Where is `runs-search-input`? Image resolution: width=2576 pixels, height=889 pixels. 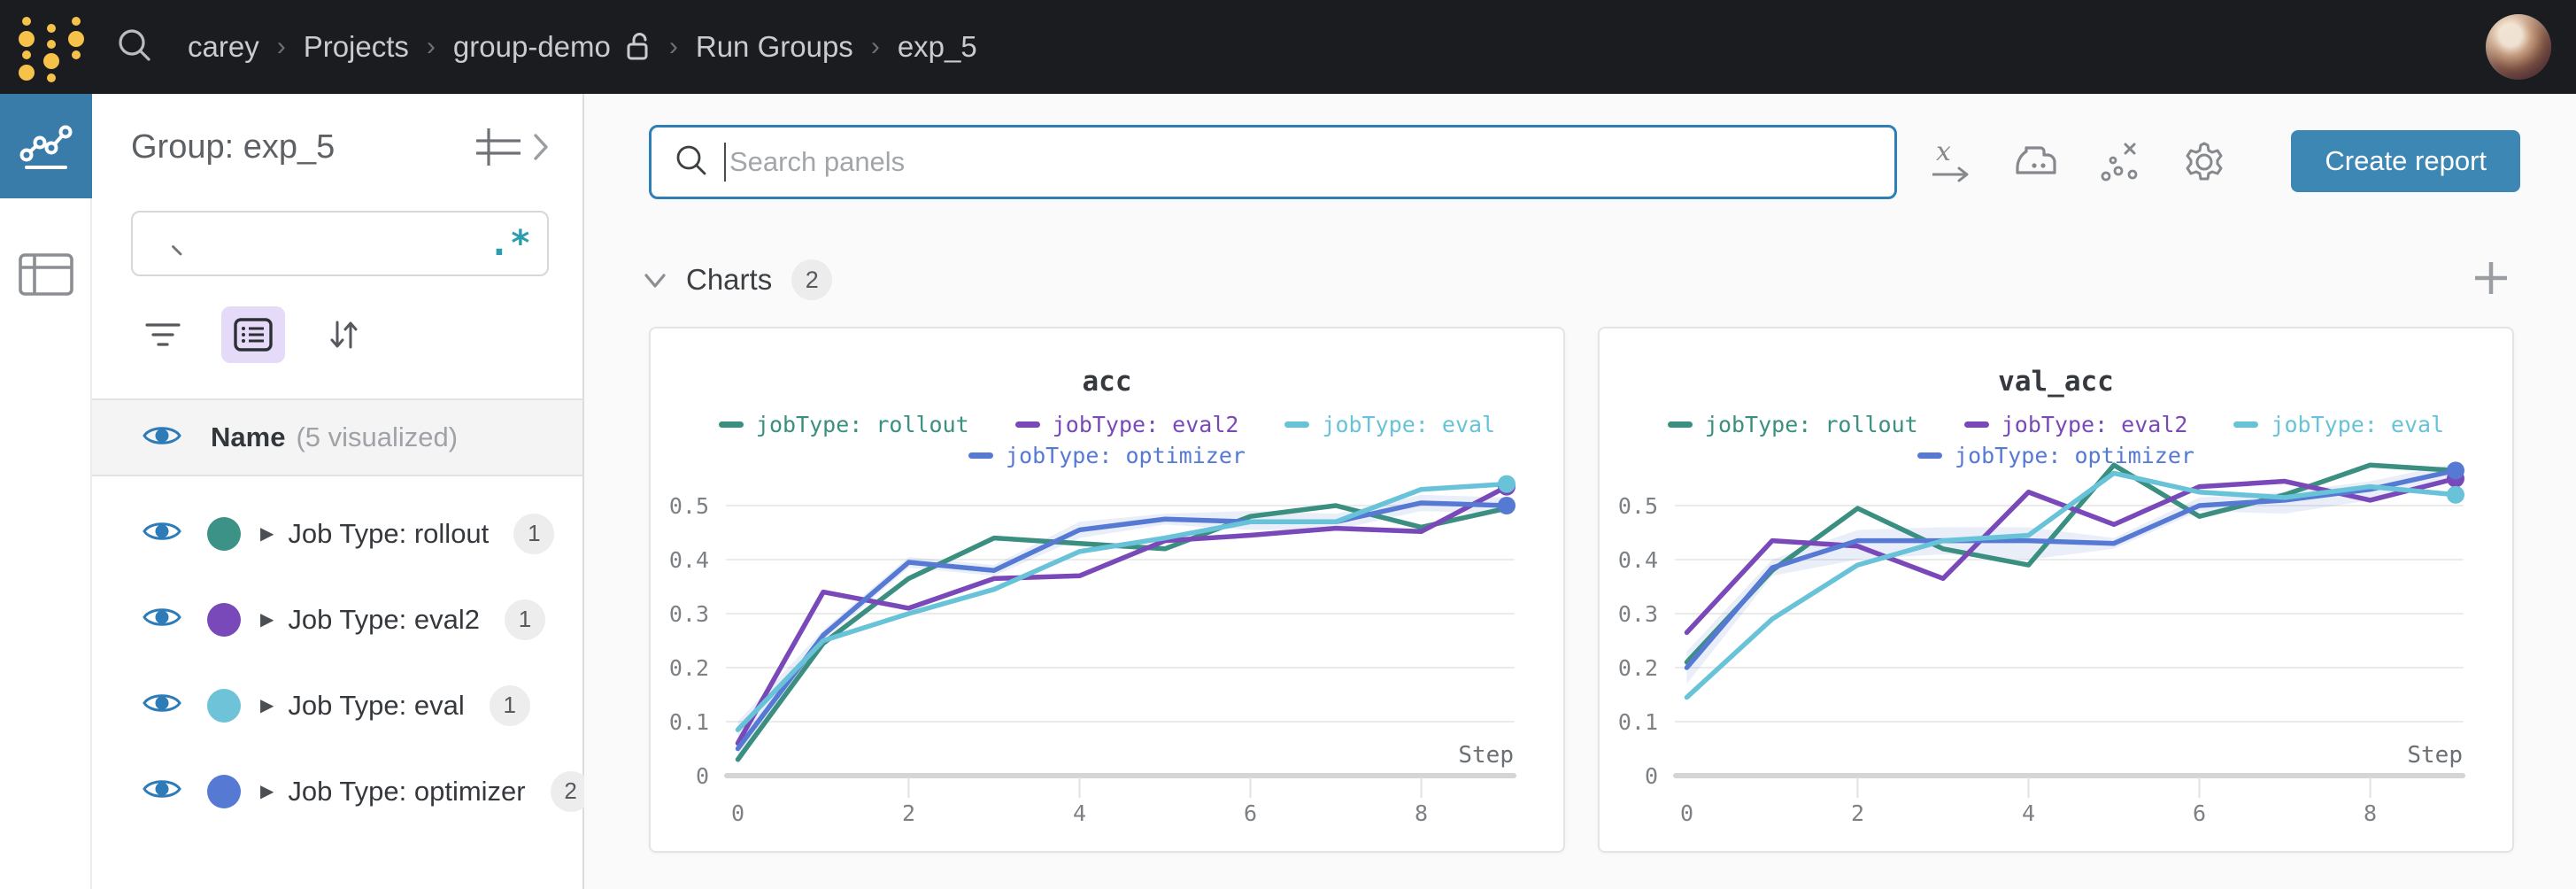
runs-search-input is located at coordinates (343, 243).